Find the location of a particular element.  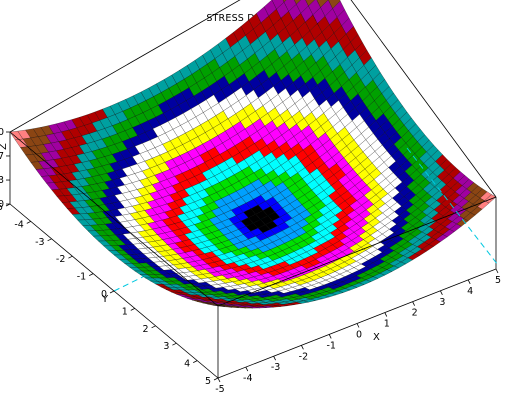

x-tick-label: 5 is located at coordinates (498, 280).